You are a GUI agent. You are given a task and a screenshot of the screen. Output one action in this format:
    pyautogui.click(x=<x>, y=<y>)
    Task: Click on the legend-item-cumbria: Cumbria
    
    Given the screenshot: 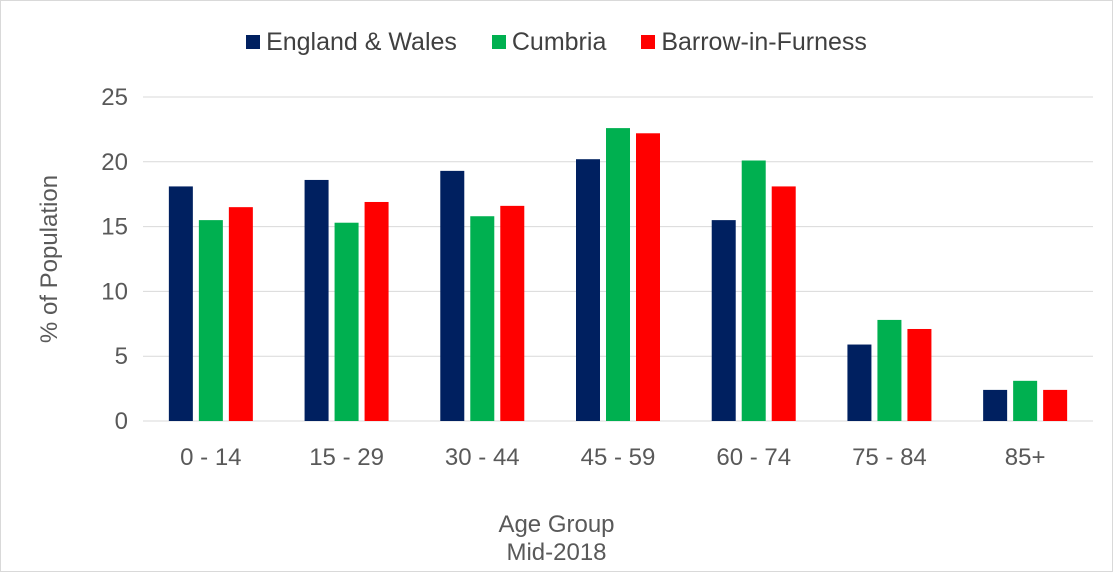 What is the action you would take?
    pyautogui.click(x=549, y=42)
    